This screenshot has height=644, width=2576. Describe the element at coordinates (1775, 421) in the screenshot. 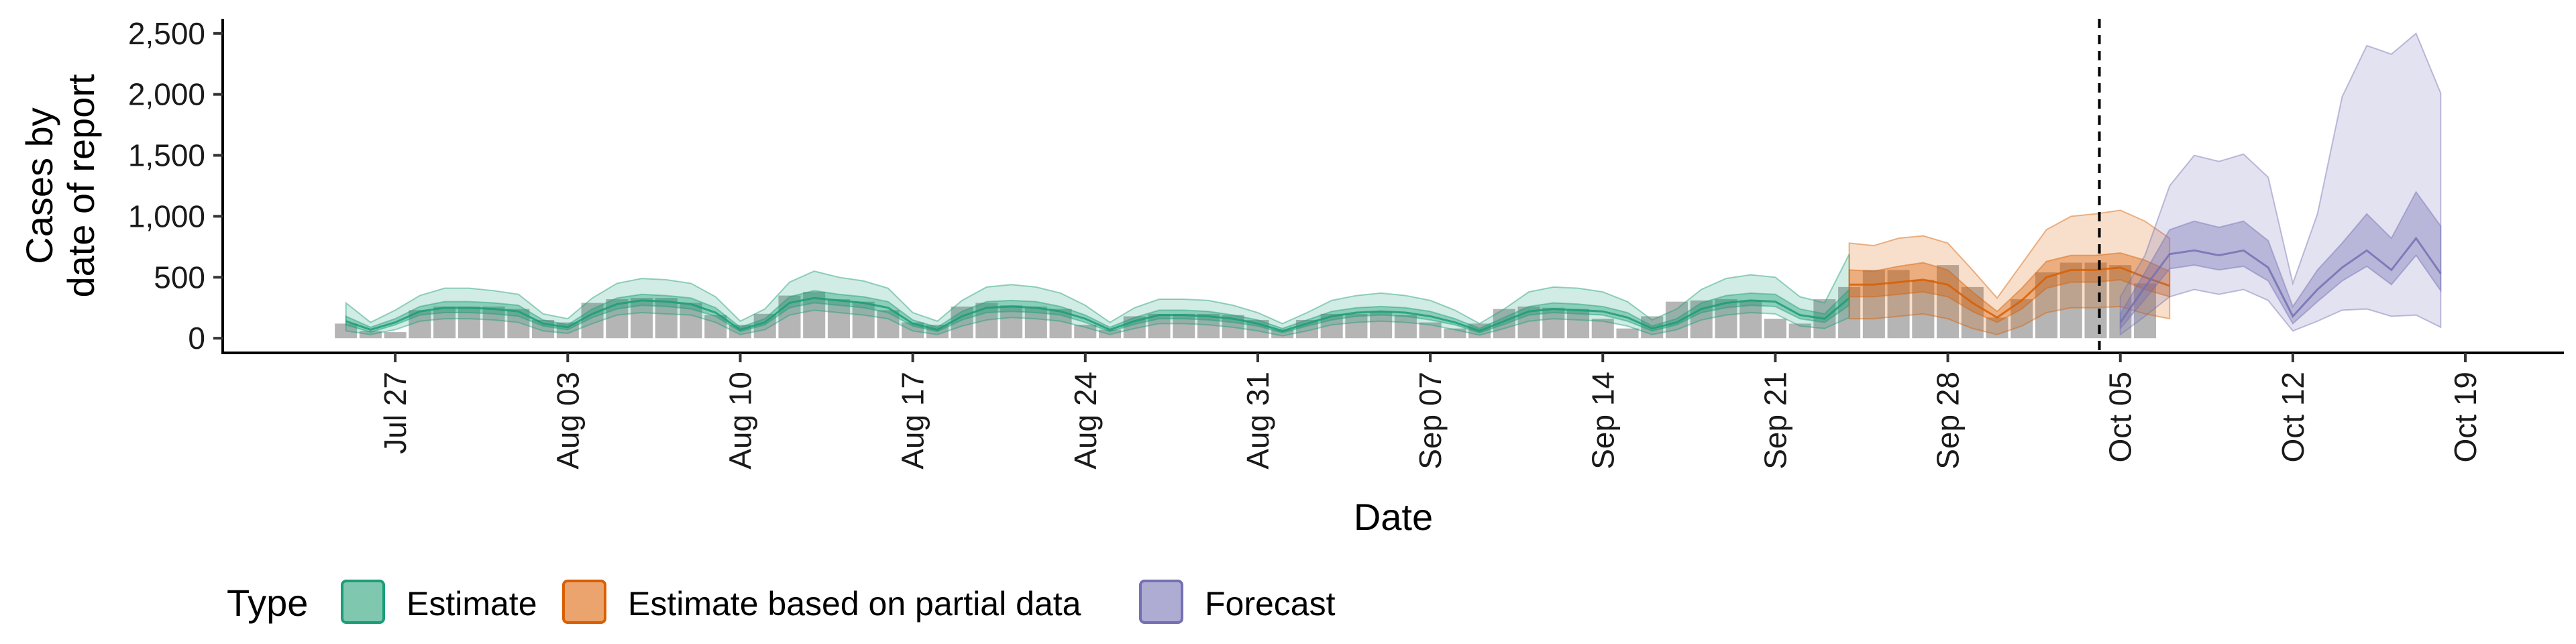

I see `x-tick-label: Sep 21` at that location.